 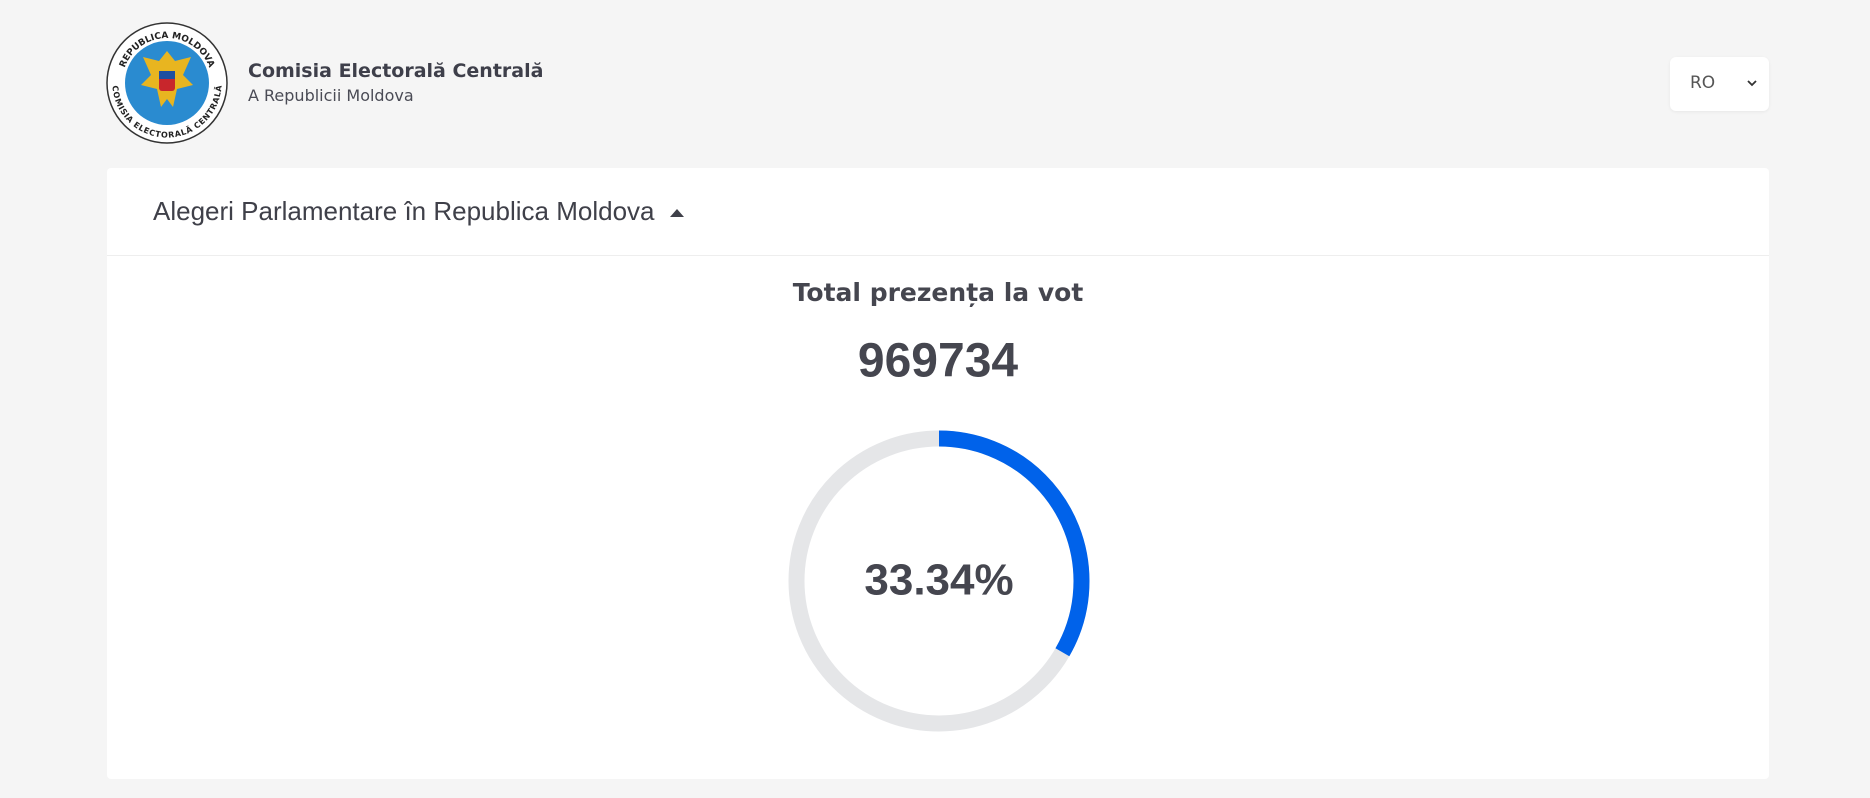 I want to click on select-chevron, so click(x=1752, y=83).